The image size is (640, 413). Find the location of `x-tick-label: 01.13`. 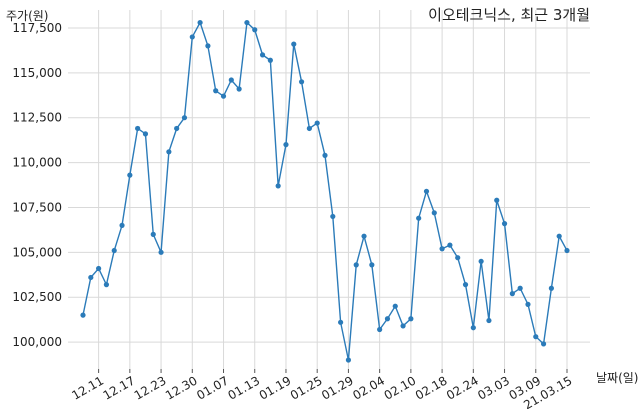

x-tick-label: 01.13 is located at coordinates (243, 387).